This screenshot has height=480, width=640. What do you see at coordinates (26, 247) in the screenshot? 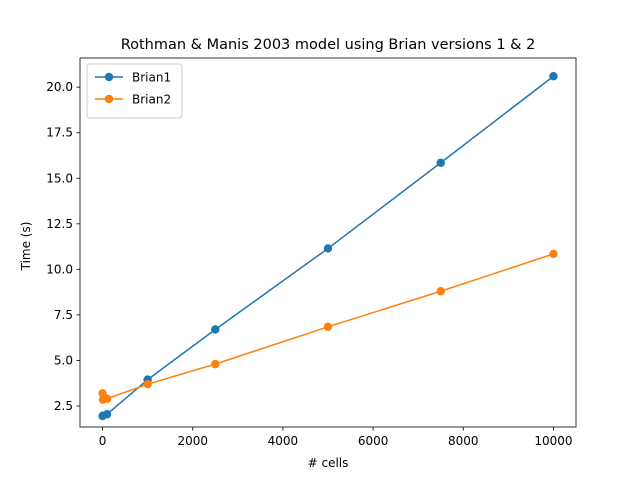
I see `y-axis-label: Time (s)` at bounding box center [26, 247].